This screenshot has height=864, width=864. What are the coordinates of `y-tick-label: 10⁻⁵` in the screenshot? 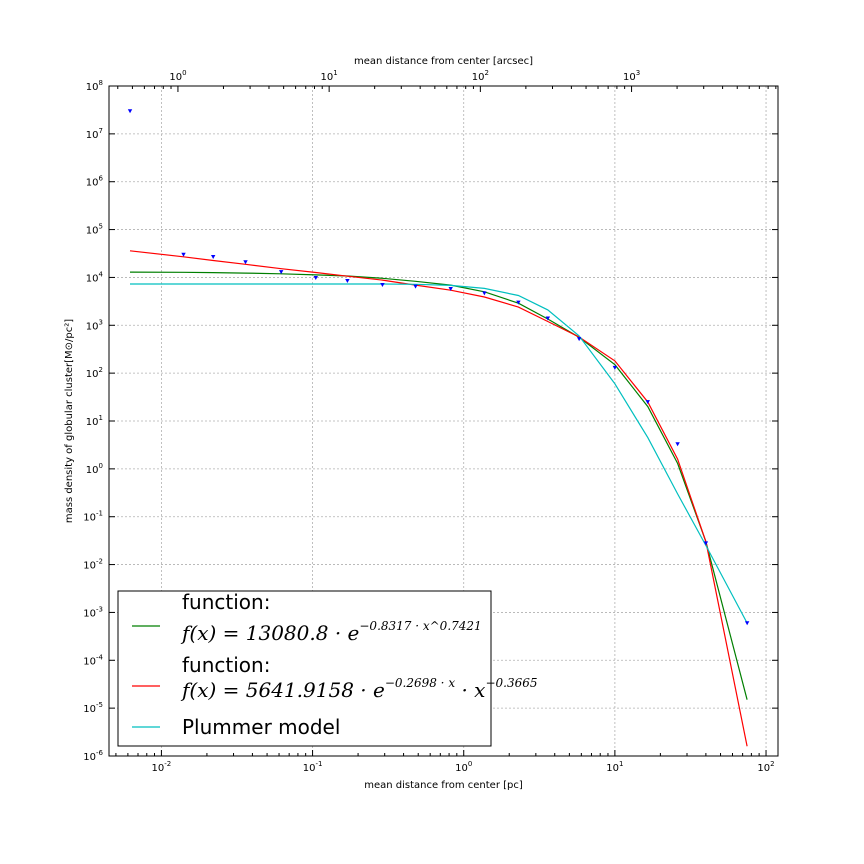 It's located at (93, 708).